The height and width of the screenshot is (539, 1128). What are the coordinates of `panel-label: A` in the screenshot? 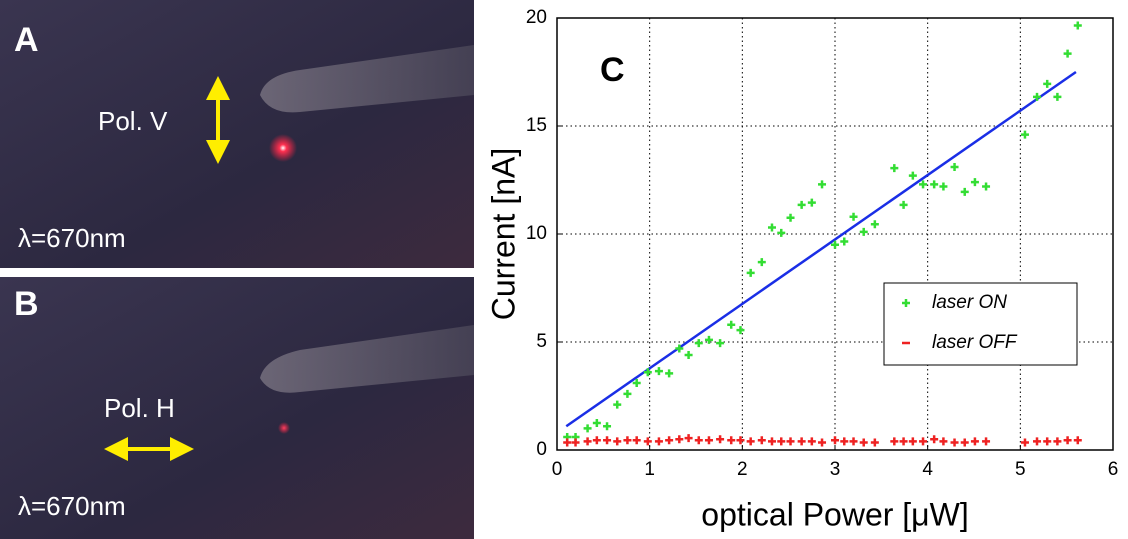 It's located at (26, 40).